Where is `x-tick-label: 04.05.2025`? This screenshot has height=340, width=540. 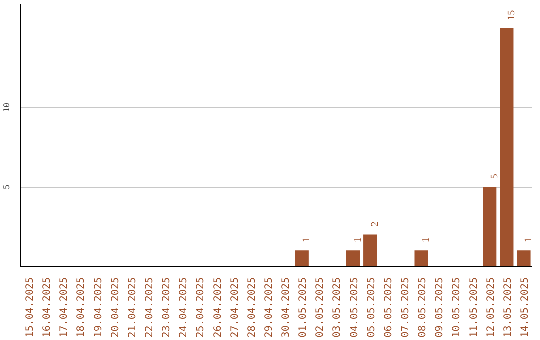 x-tick-label: 04.05.2025 is located at coordinates (354, 307).